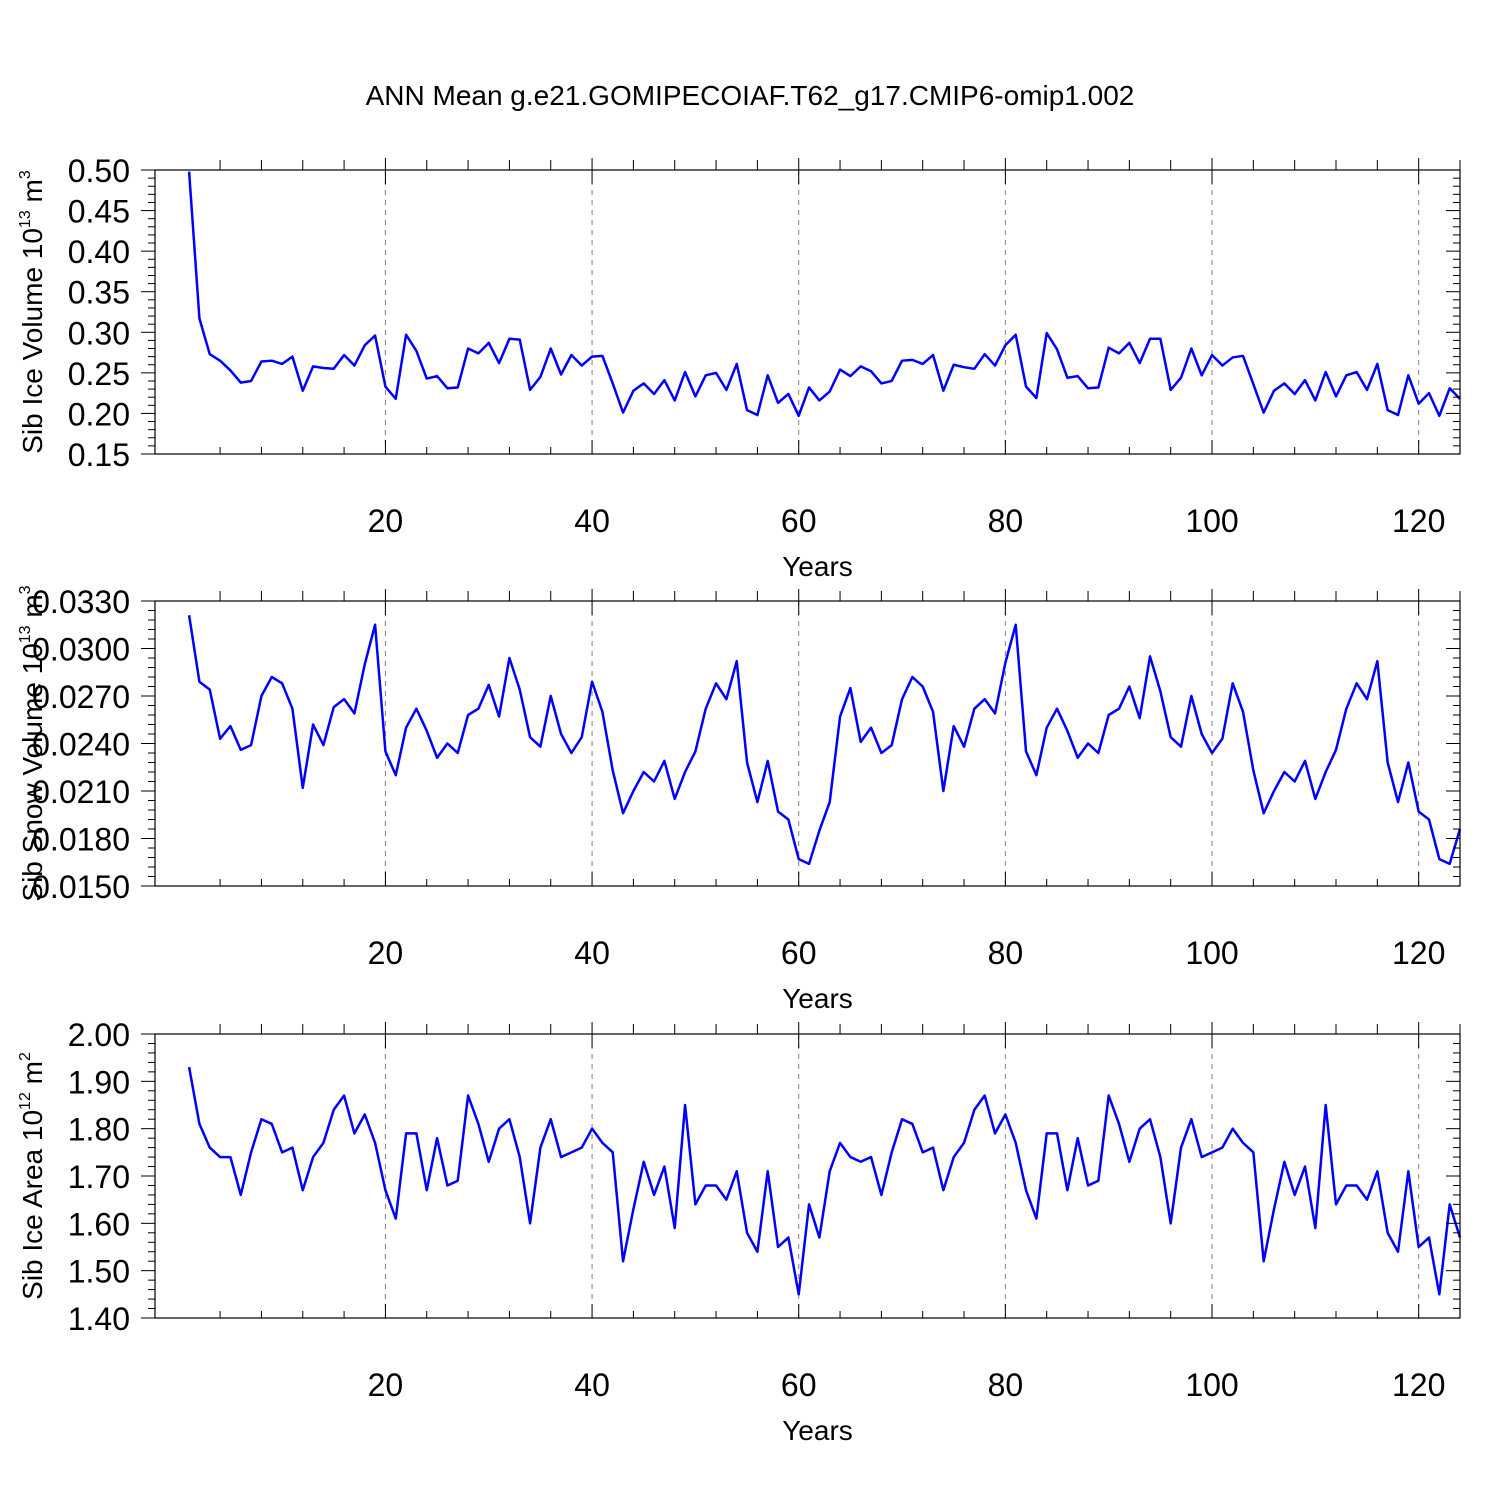  What do you see at coordinates (32, 341) in the screenshot?
I see `y-axis-title-text: Sib Ice Volume 10` at bounding box center [32, 341].